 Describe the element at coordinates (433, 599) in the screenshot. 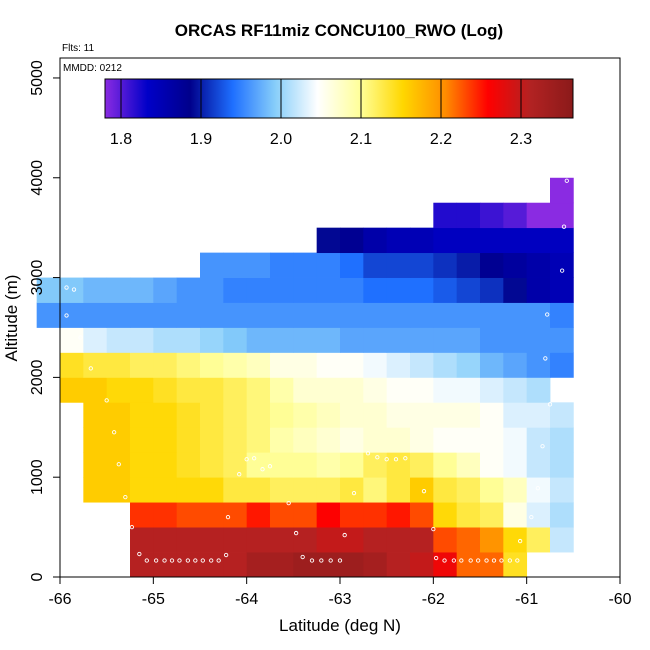

I see `x-tick-label: -62` at that location.